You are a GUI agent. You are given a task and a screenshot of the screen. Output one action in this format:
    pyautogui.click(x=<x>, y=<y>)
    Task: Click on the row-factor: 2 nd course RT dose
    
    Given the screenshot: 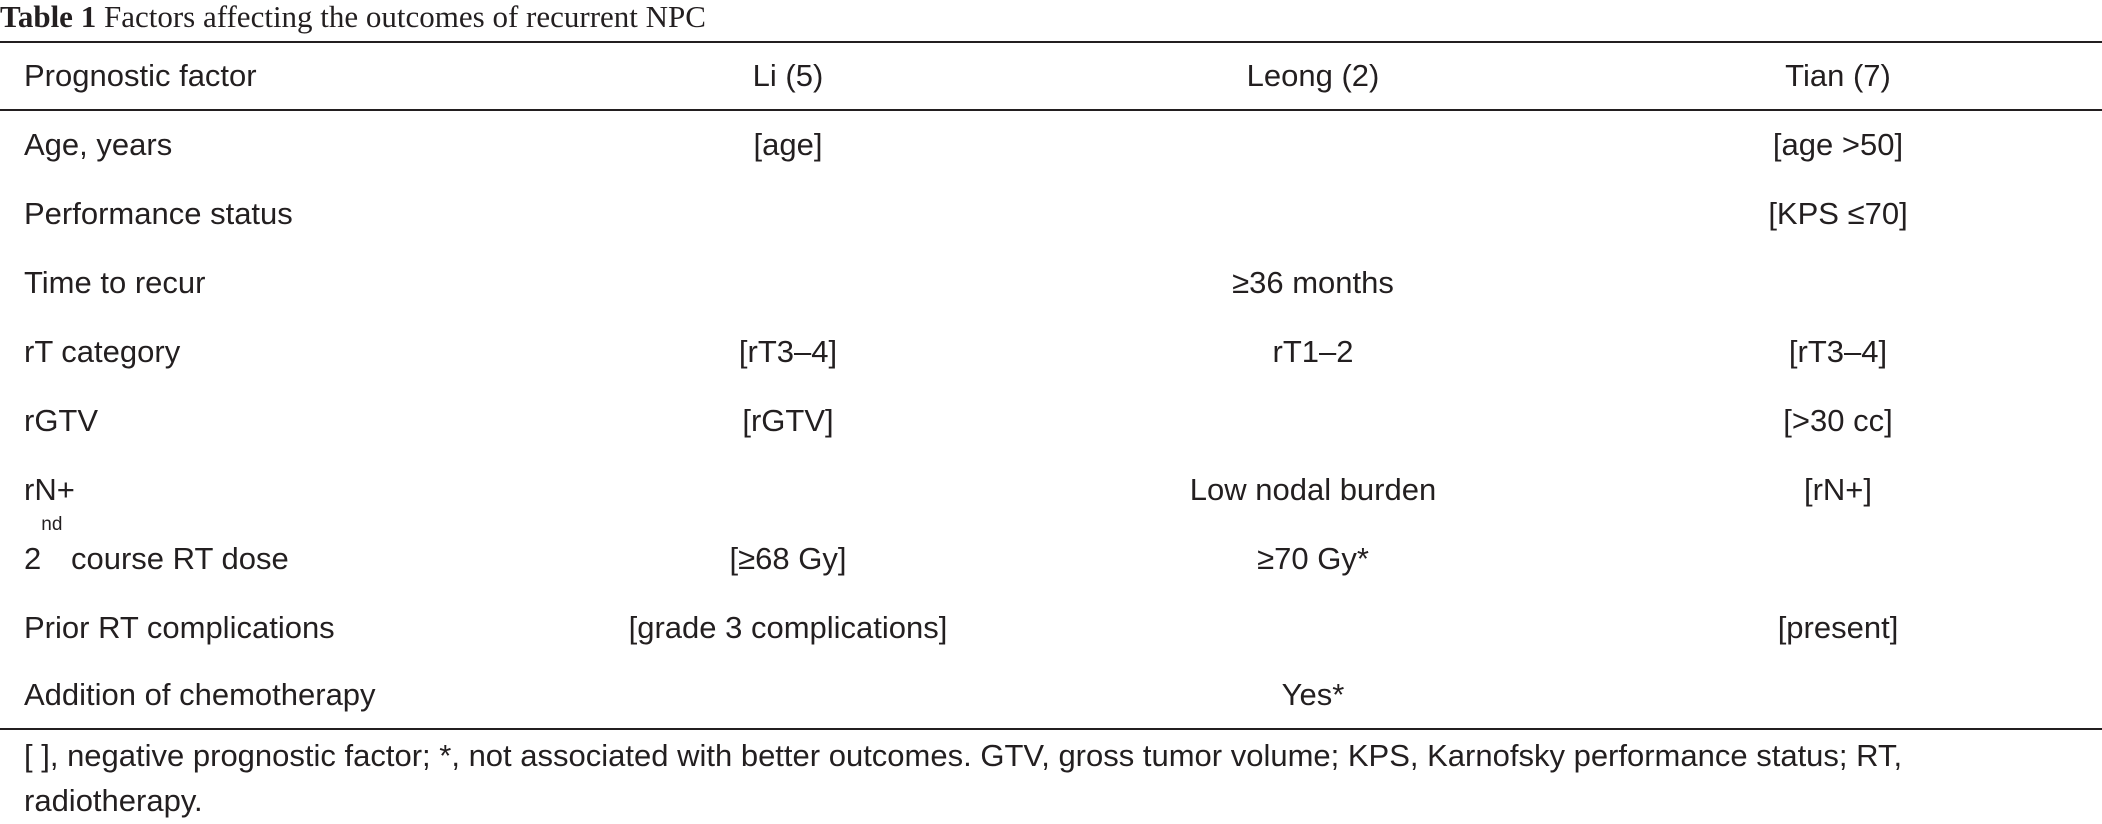 What is the action you would take?
    pyautogui.click(x=156, y=552)
    